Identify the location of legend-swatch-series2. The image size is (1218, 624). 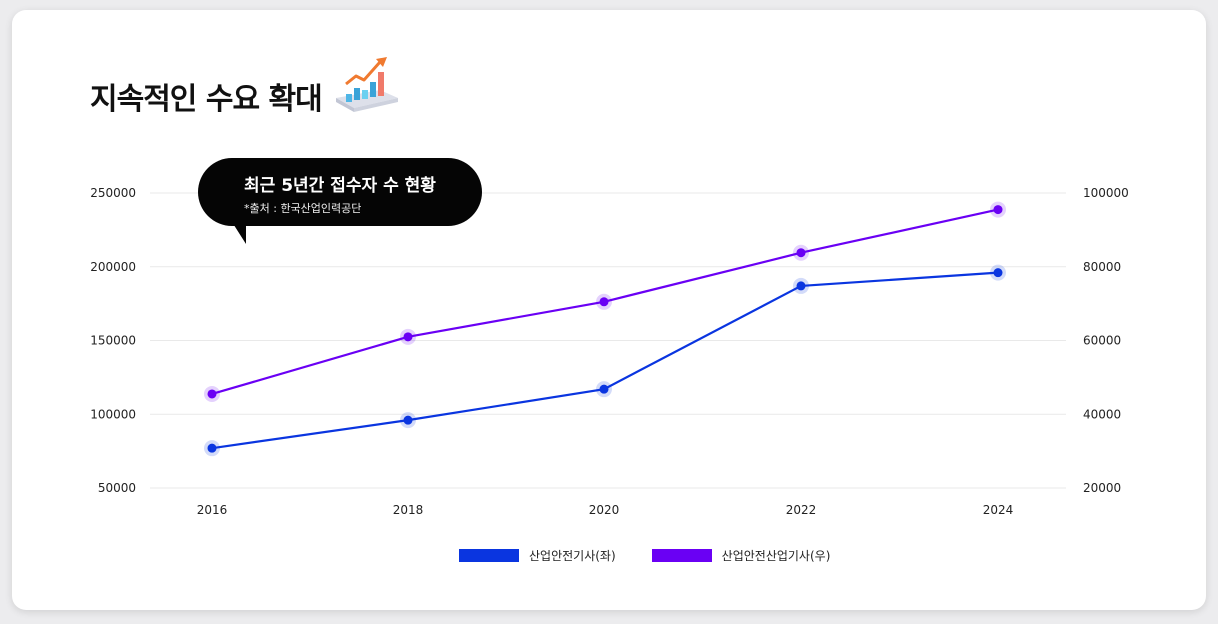
(681, 555).